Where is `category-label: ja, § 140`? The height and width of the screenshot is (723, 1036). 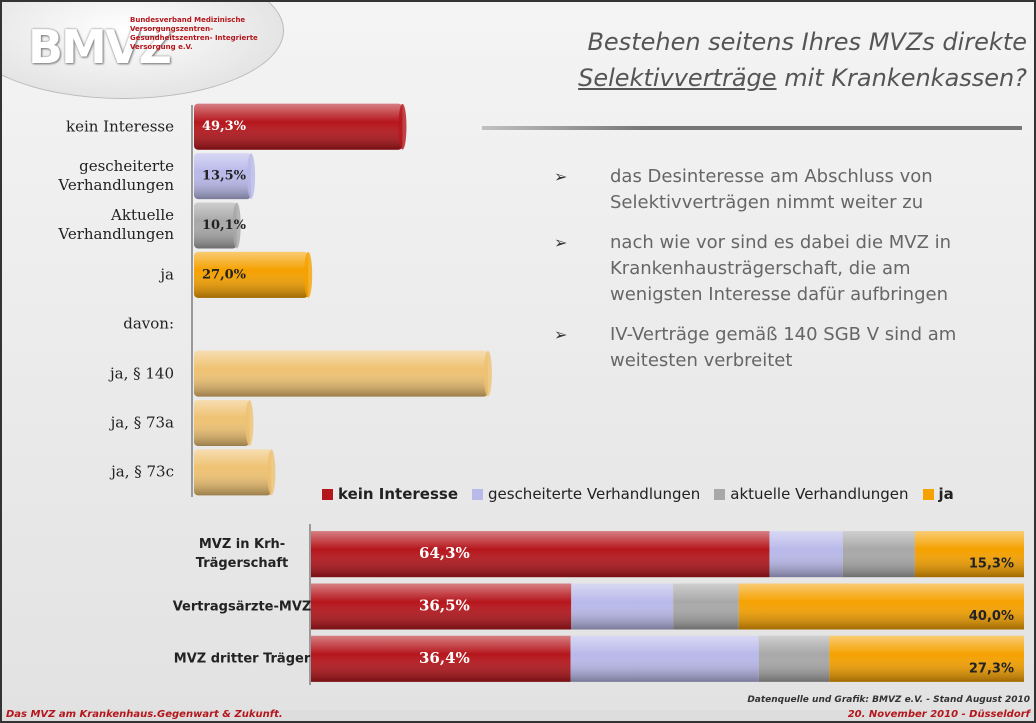
category-label: ja, § 140 is located at coordinates (141, 373).